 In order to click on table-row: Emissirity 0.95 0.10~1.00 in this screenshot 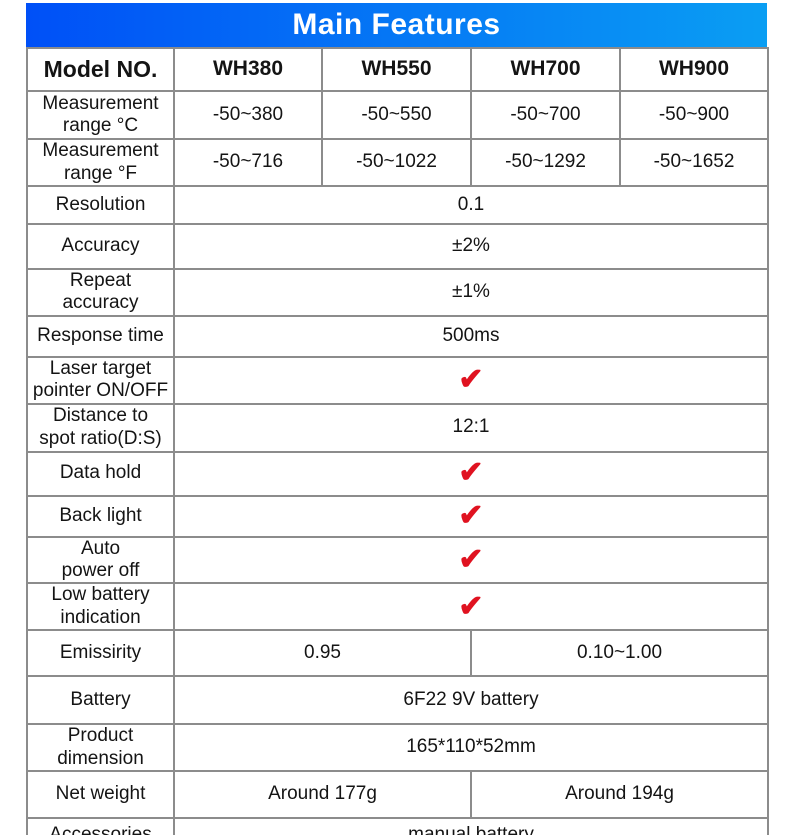, I will do `click(397, 653)`.